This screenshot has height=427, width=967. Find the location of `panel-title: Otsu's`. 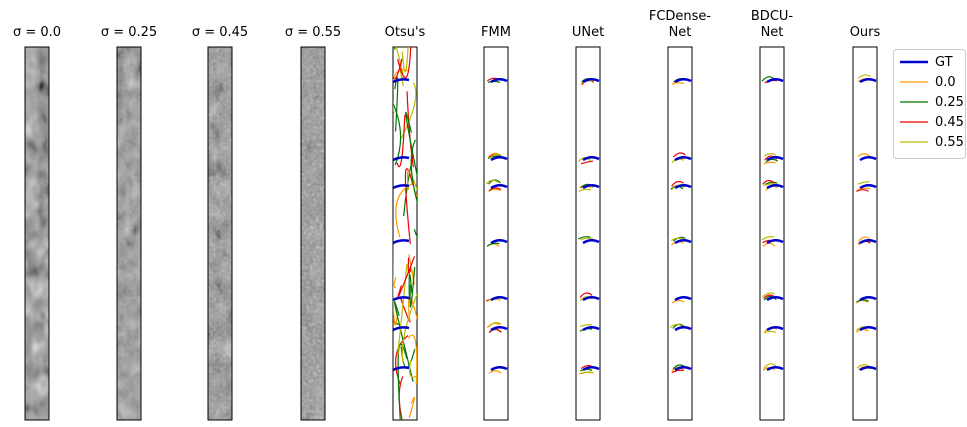

panel-title: Otsu's is located at coordinates (405, 32).